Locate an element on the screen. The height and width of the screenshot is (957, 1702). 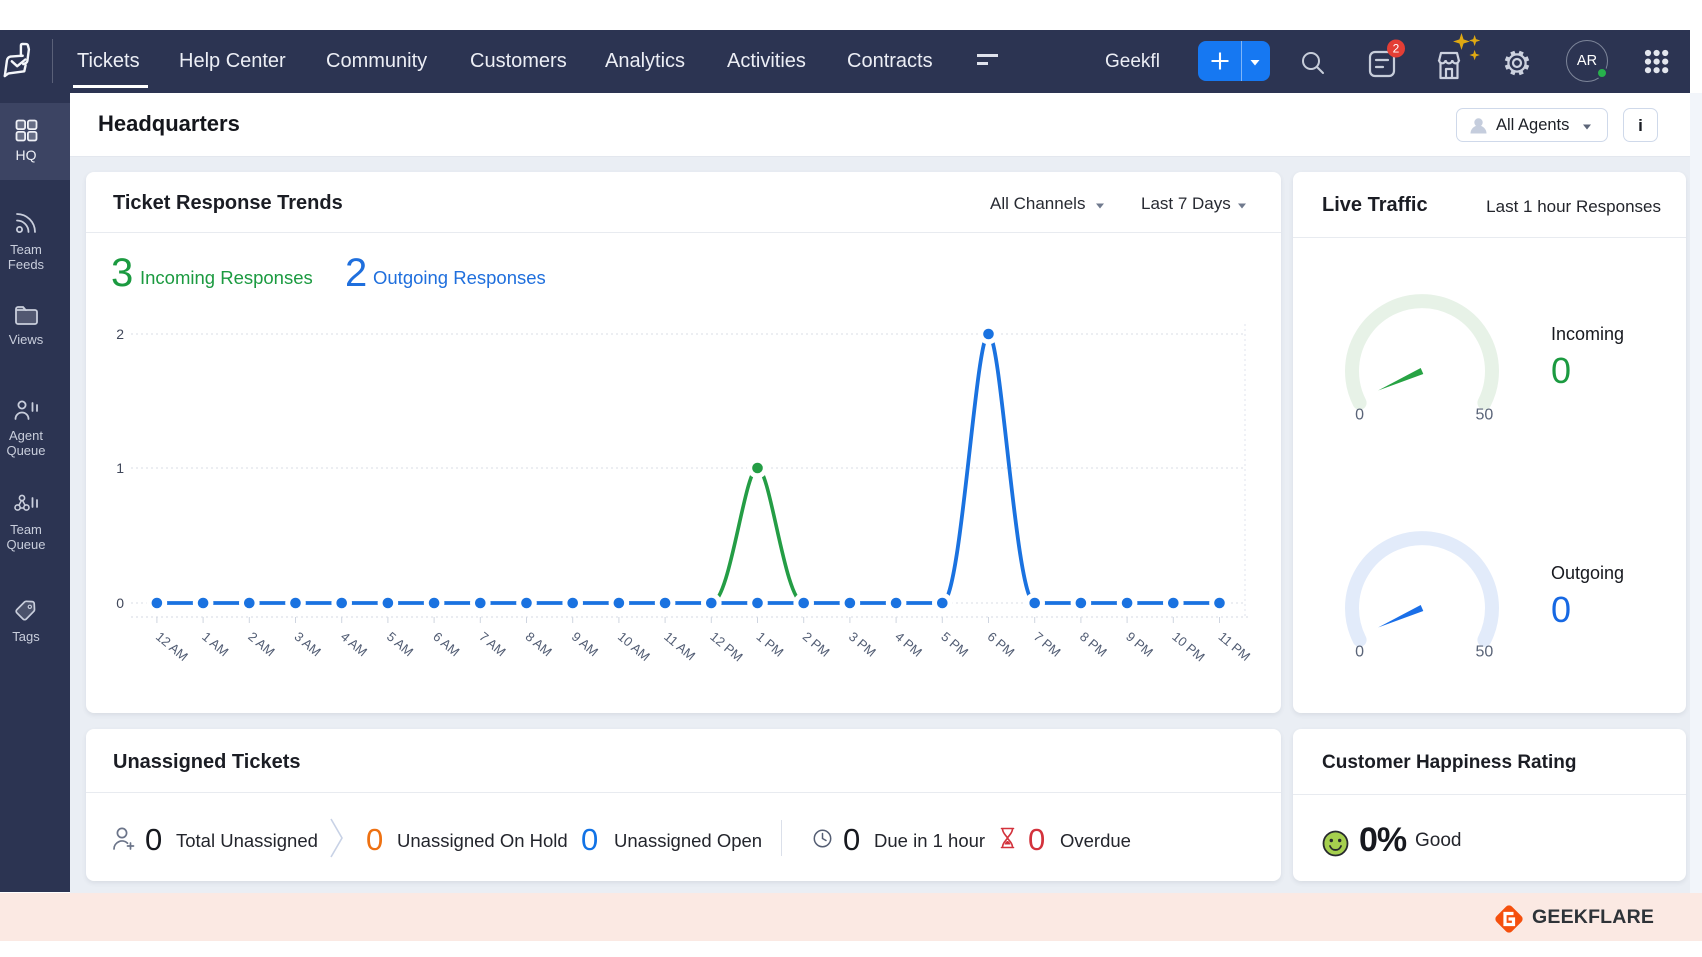
svg-text: 7 AM is located at coordinates (492, 644).